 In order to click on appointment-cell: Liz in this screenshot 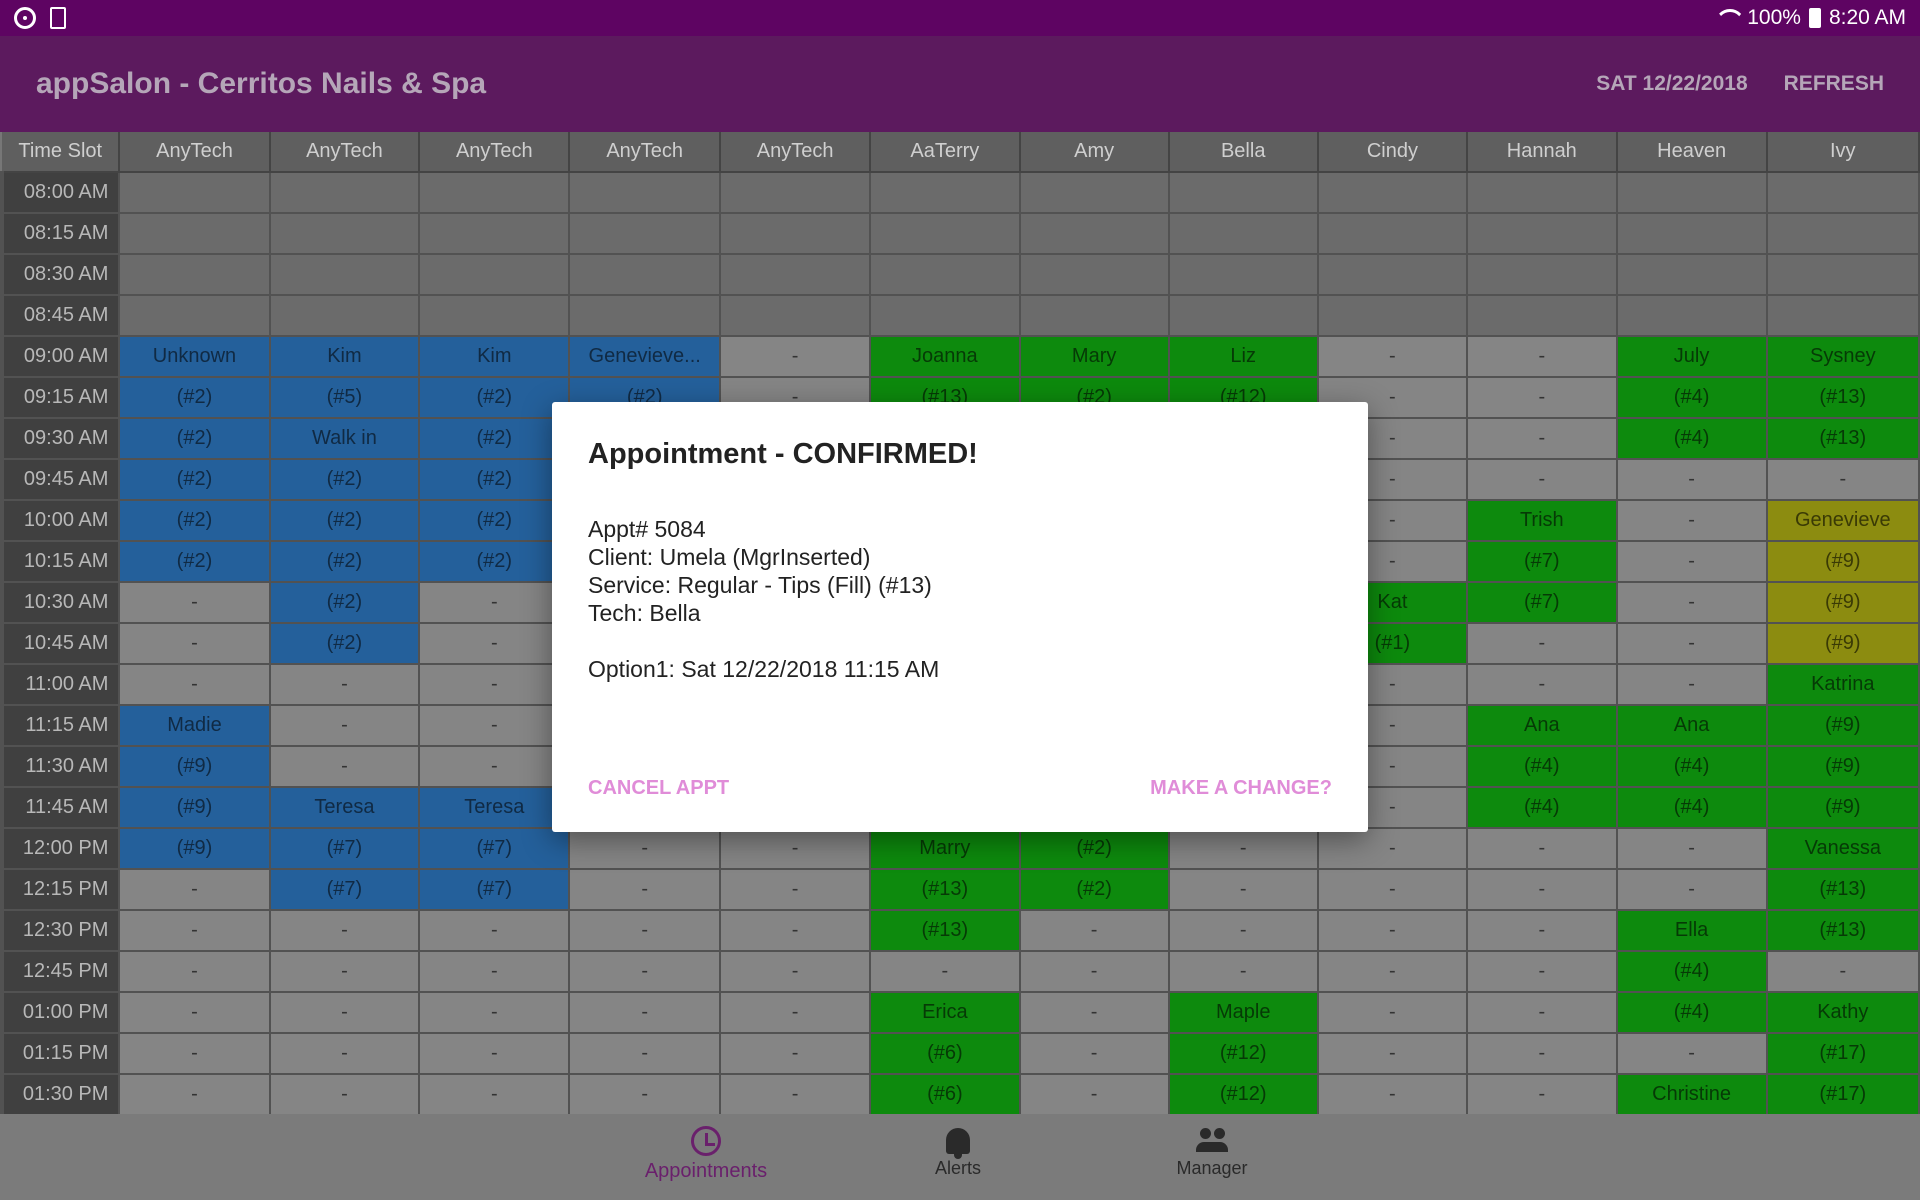, I will do `click(1243, 357)`.